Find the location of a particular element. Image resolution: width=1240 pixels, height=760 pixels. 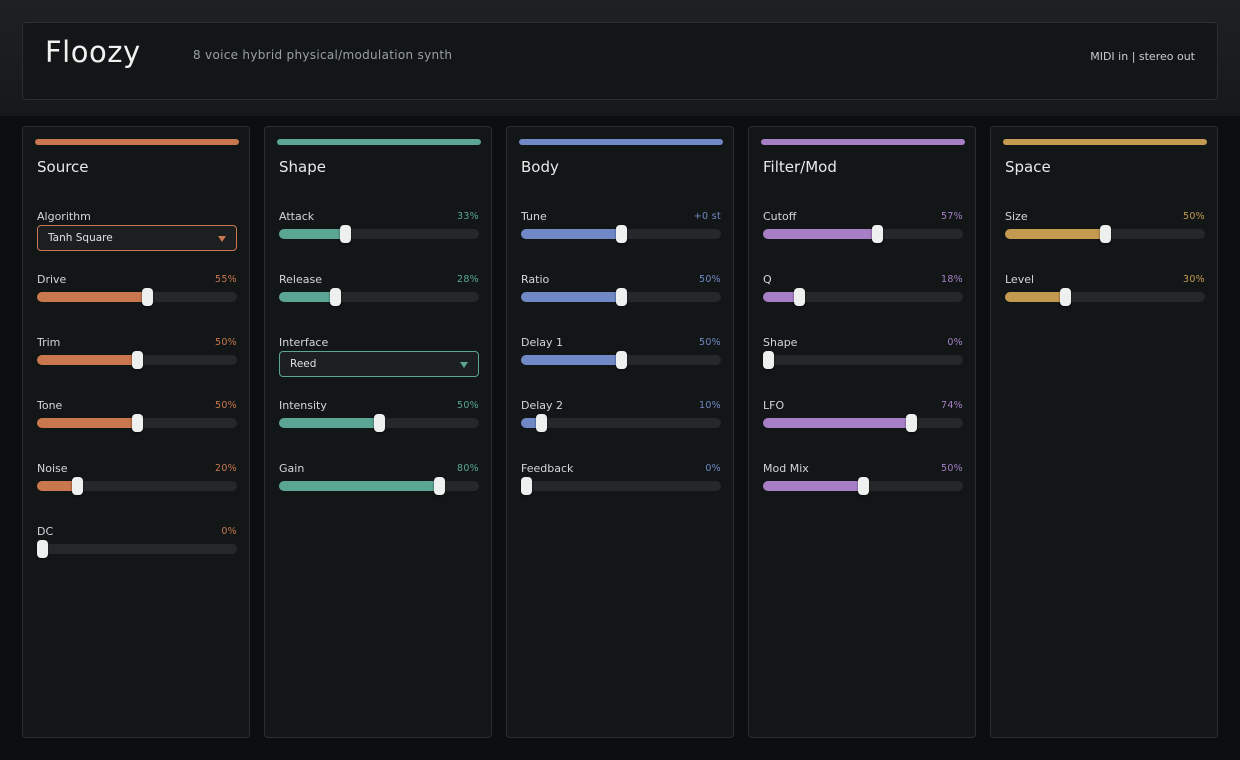

slider-shape-intensity: Intensity 50% is located at coordinates (379, 424).